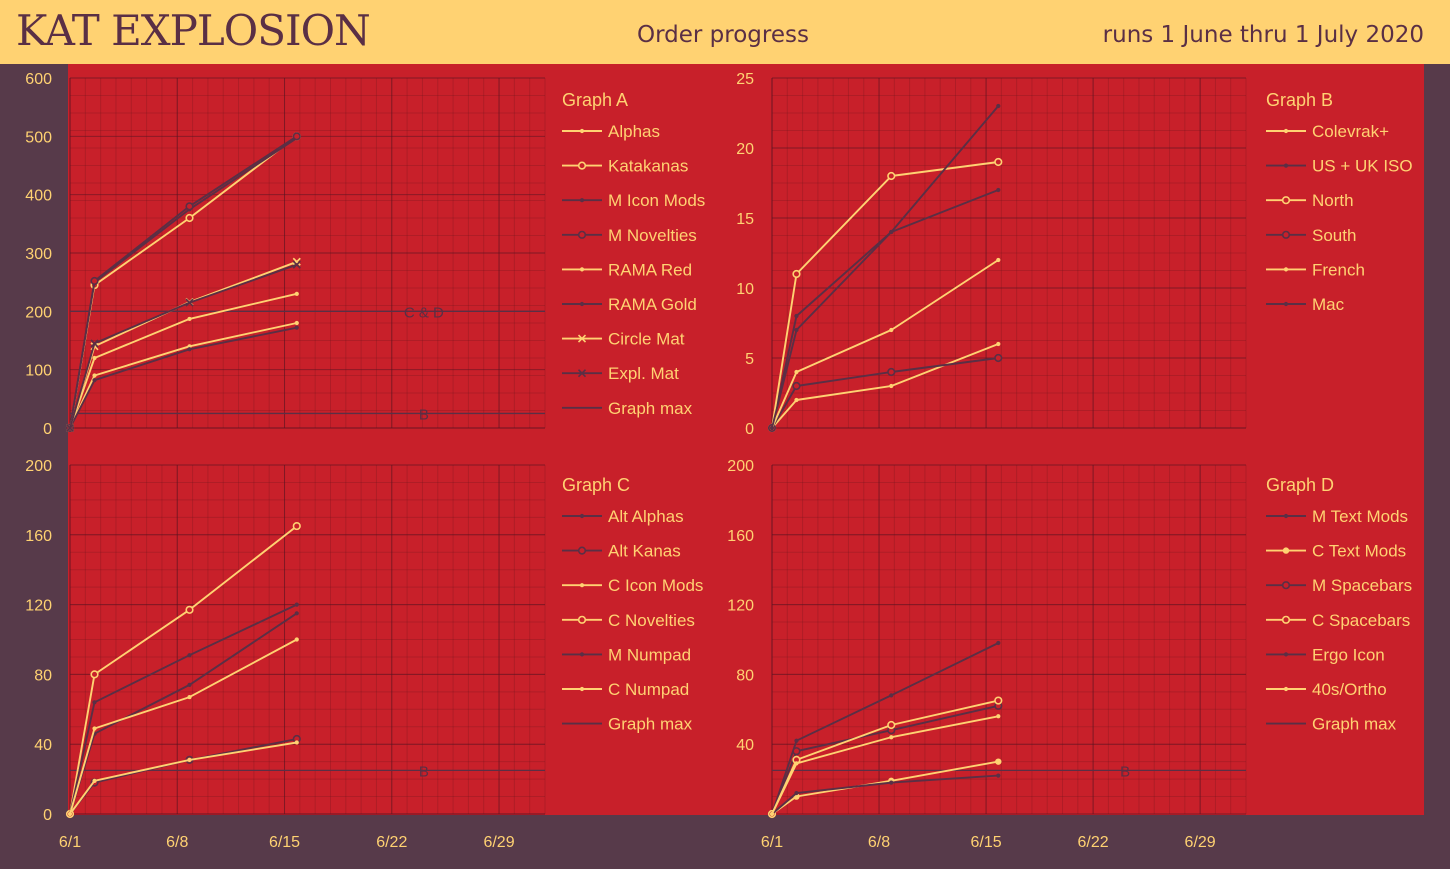 The image size is (1450, 869). Describe the element at coordinates (879, 842) in the screenshot. I see `x-tick-label: 6/8` at that location.